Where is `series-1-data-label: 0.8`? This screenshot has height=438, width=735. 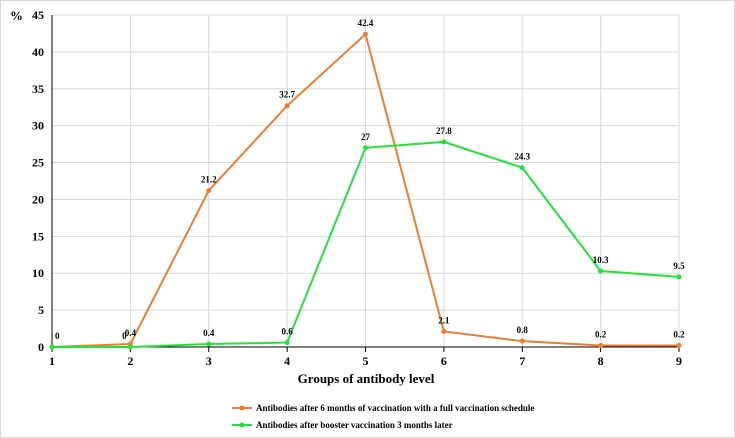
series-1-data-label: 0.8 is located at coordinates (523, 330).